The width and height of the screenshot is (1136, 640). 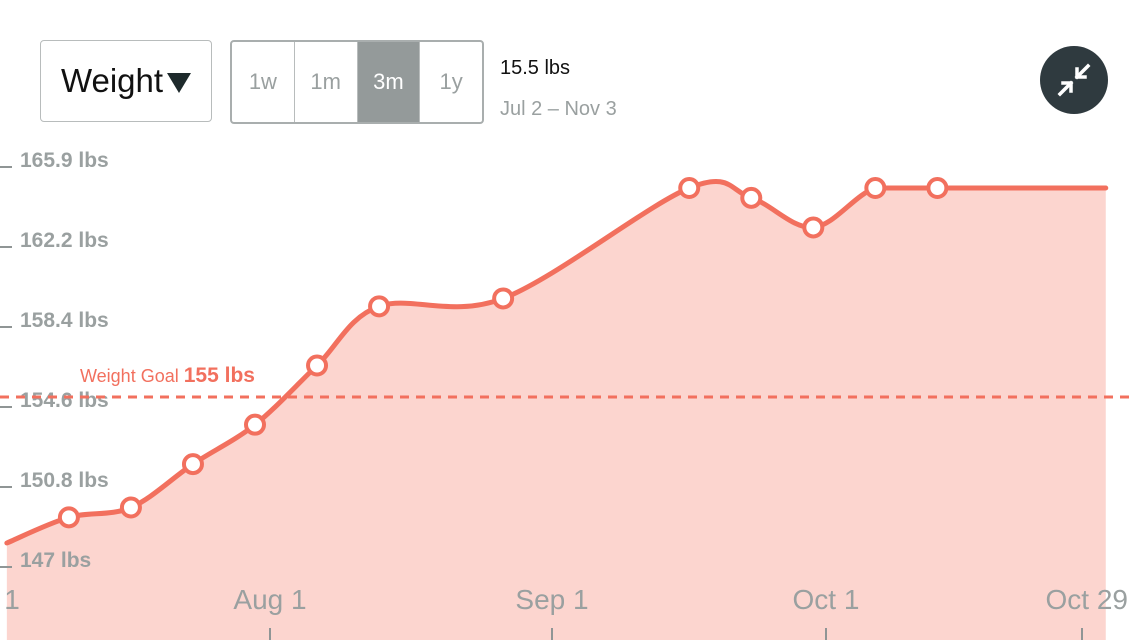 I want to click on caret-down-icon, so click(x=179, y=83).